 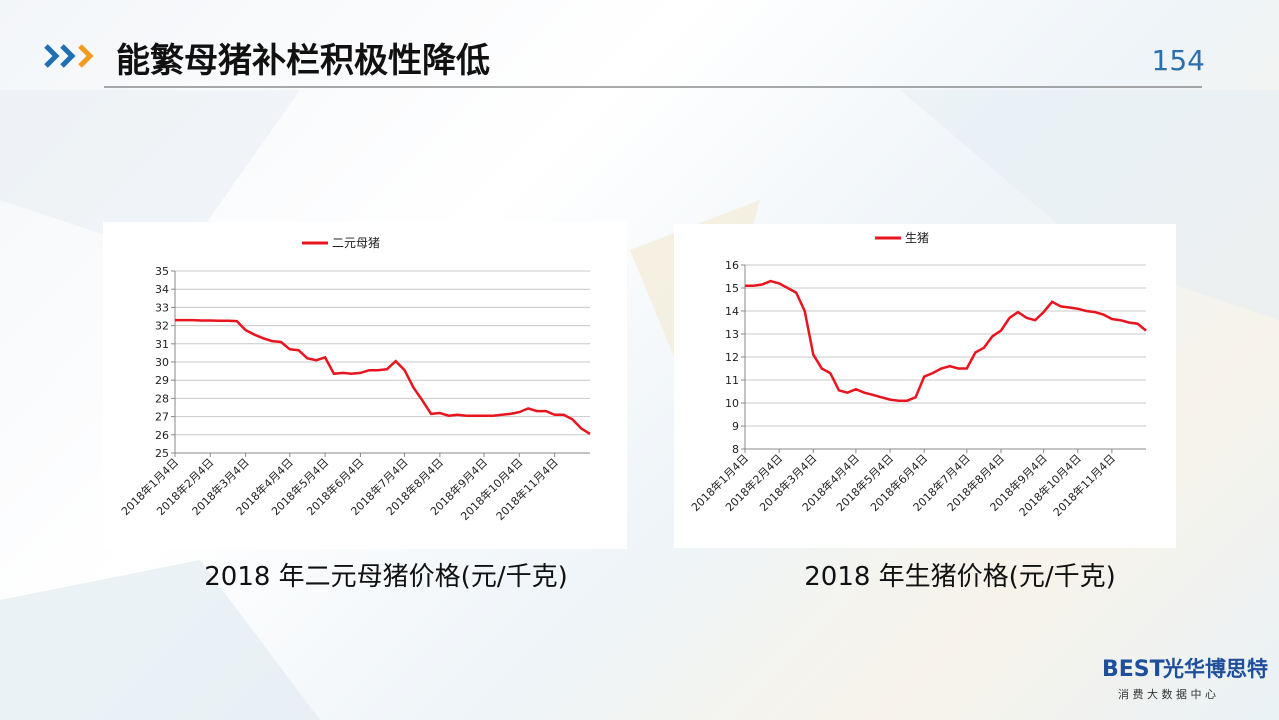 What do you see at coordinates (732, 403) in the screenshot?
I see `y-tick-label: 10` at bounding box center [732, 403].